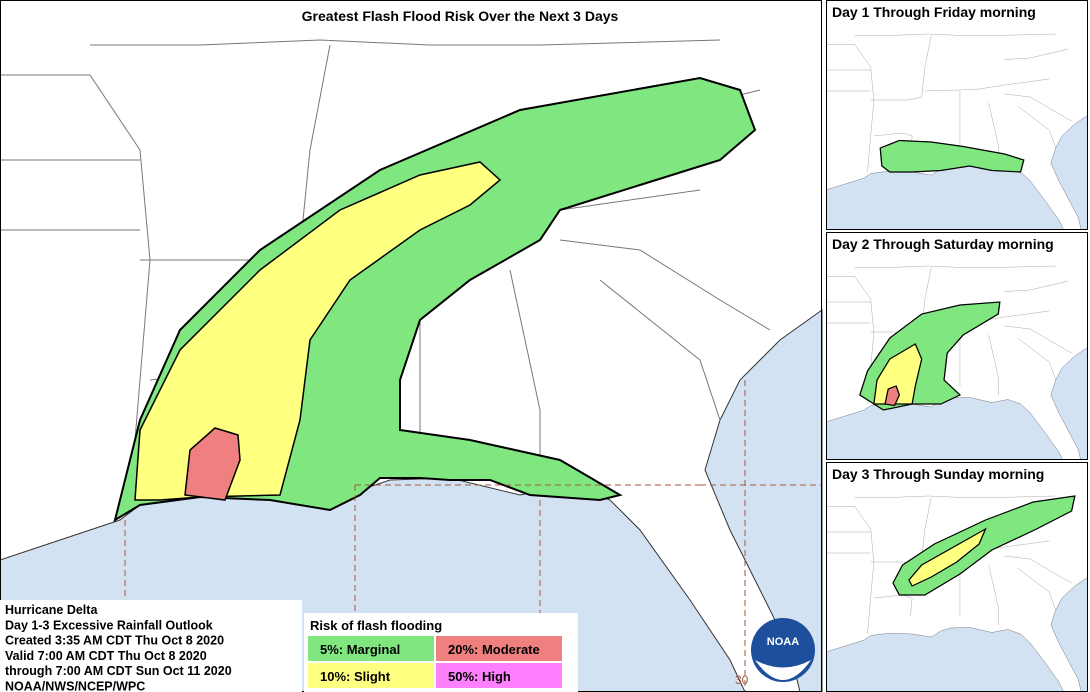 Image resolution: width=1090 pixels, height=692 pixels. Describe the element at coordinates (355, 676) in the screenshot. I see `legend-label: 10%: Slight` at that location.